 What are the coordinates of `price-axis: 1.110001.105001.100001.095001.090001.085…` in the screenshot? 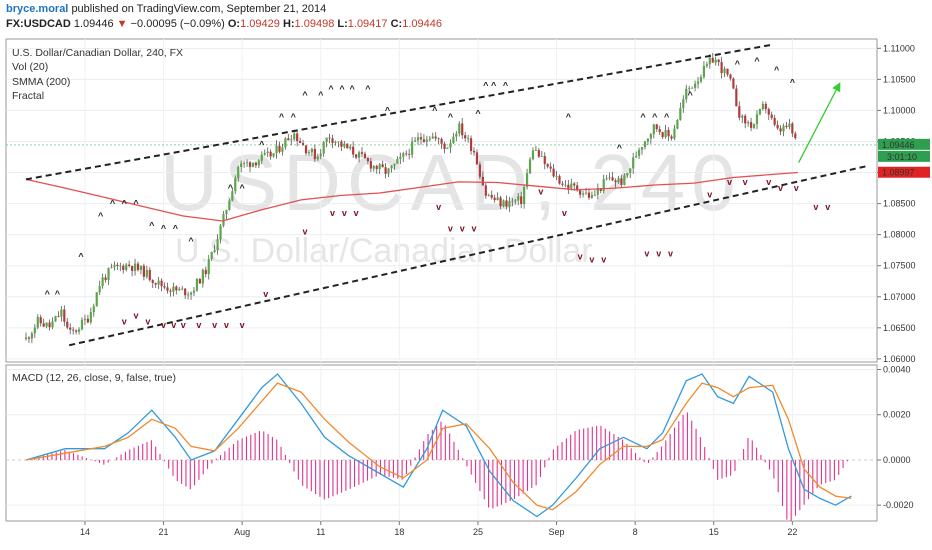 It's located at (896, 203).